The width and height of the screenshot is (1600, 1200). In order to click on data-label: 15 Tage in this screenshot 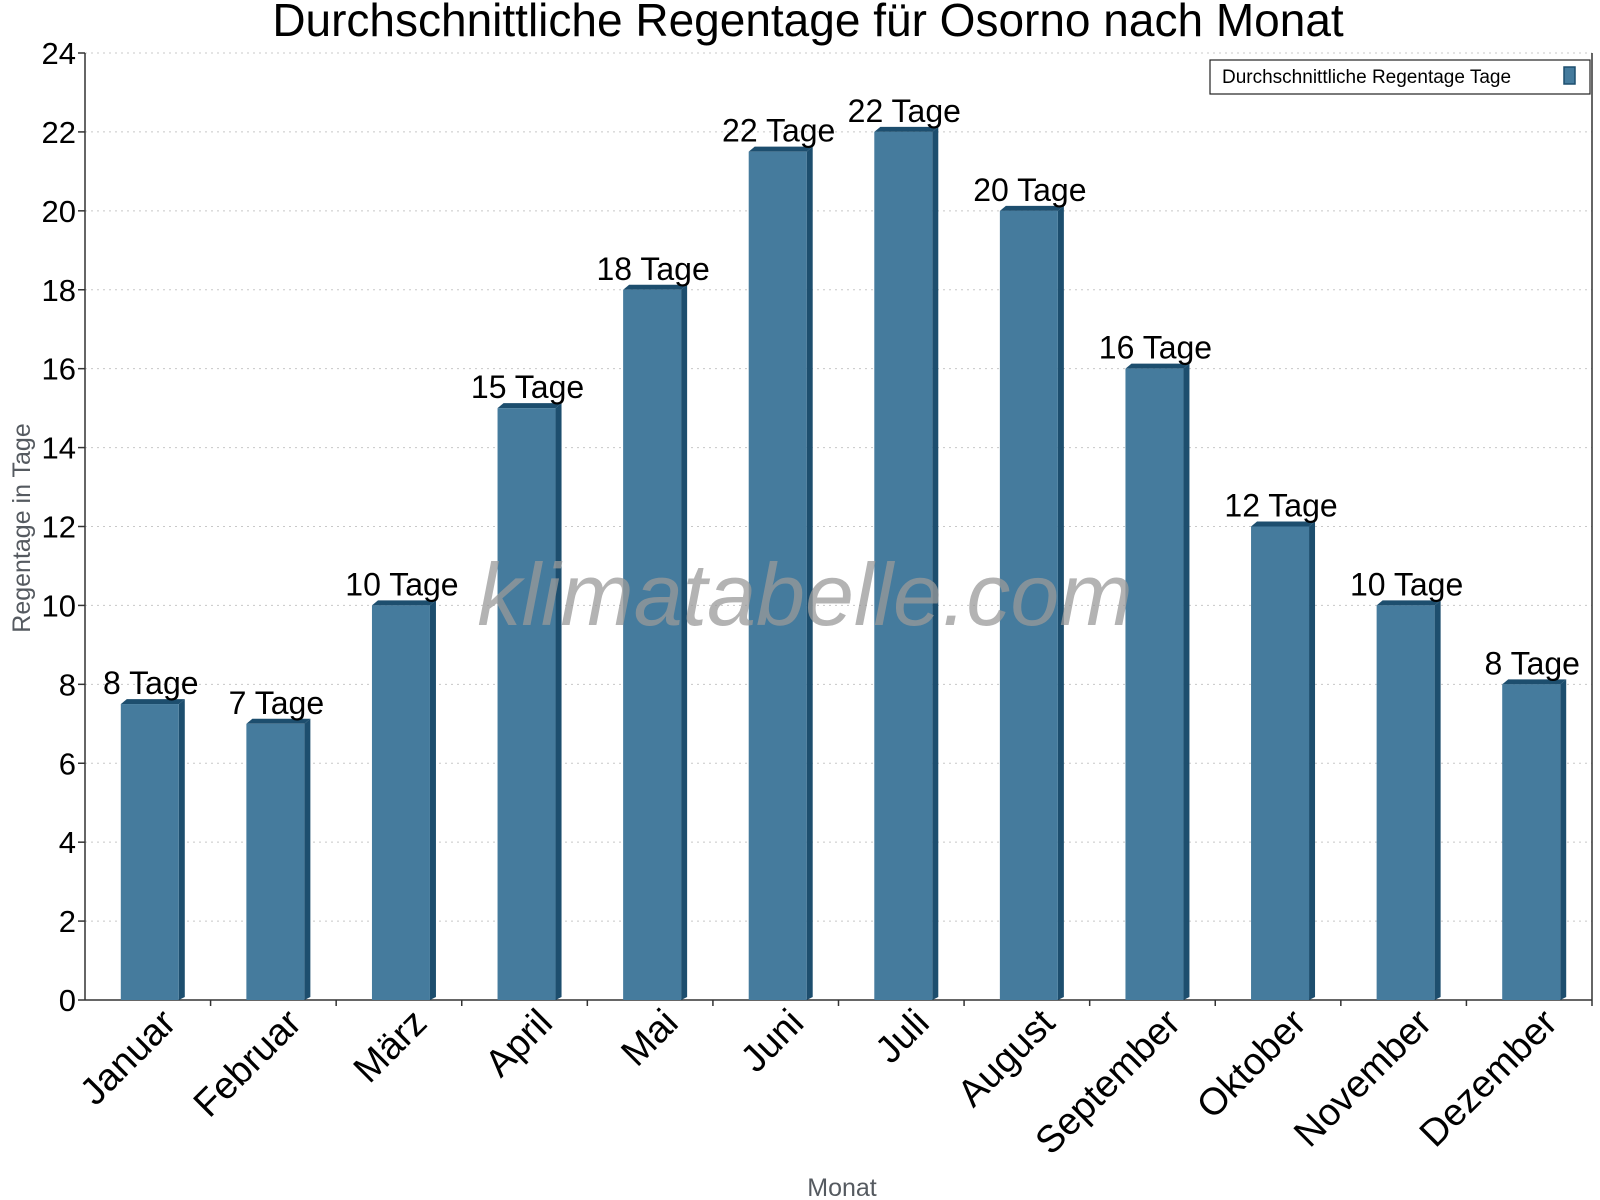, I will do `click(527, 387)`.